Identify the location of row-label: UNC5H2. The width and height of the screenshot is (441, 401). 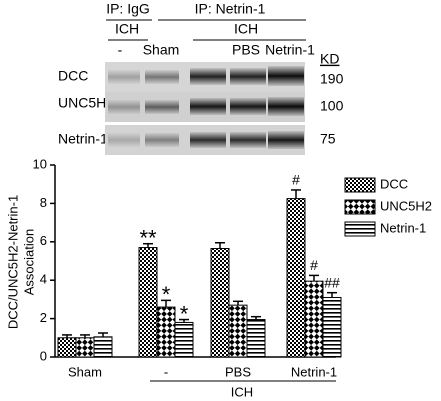
(86, 103).